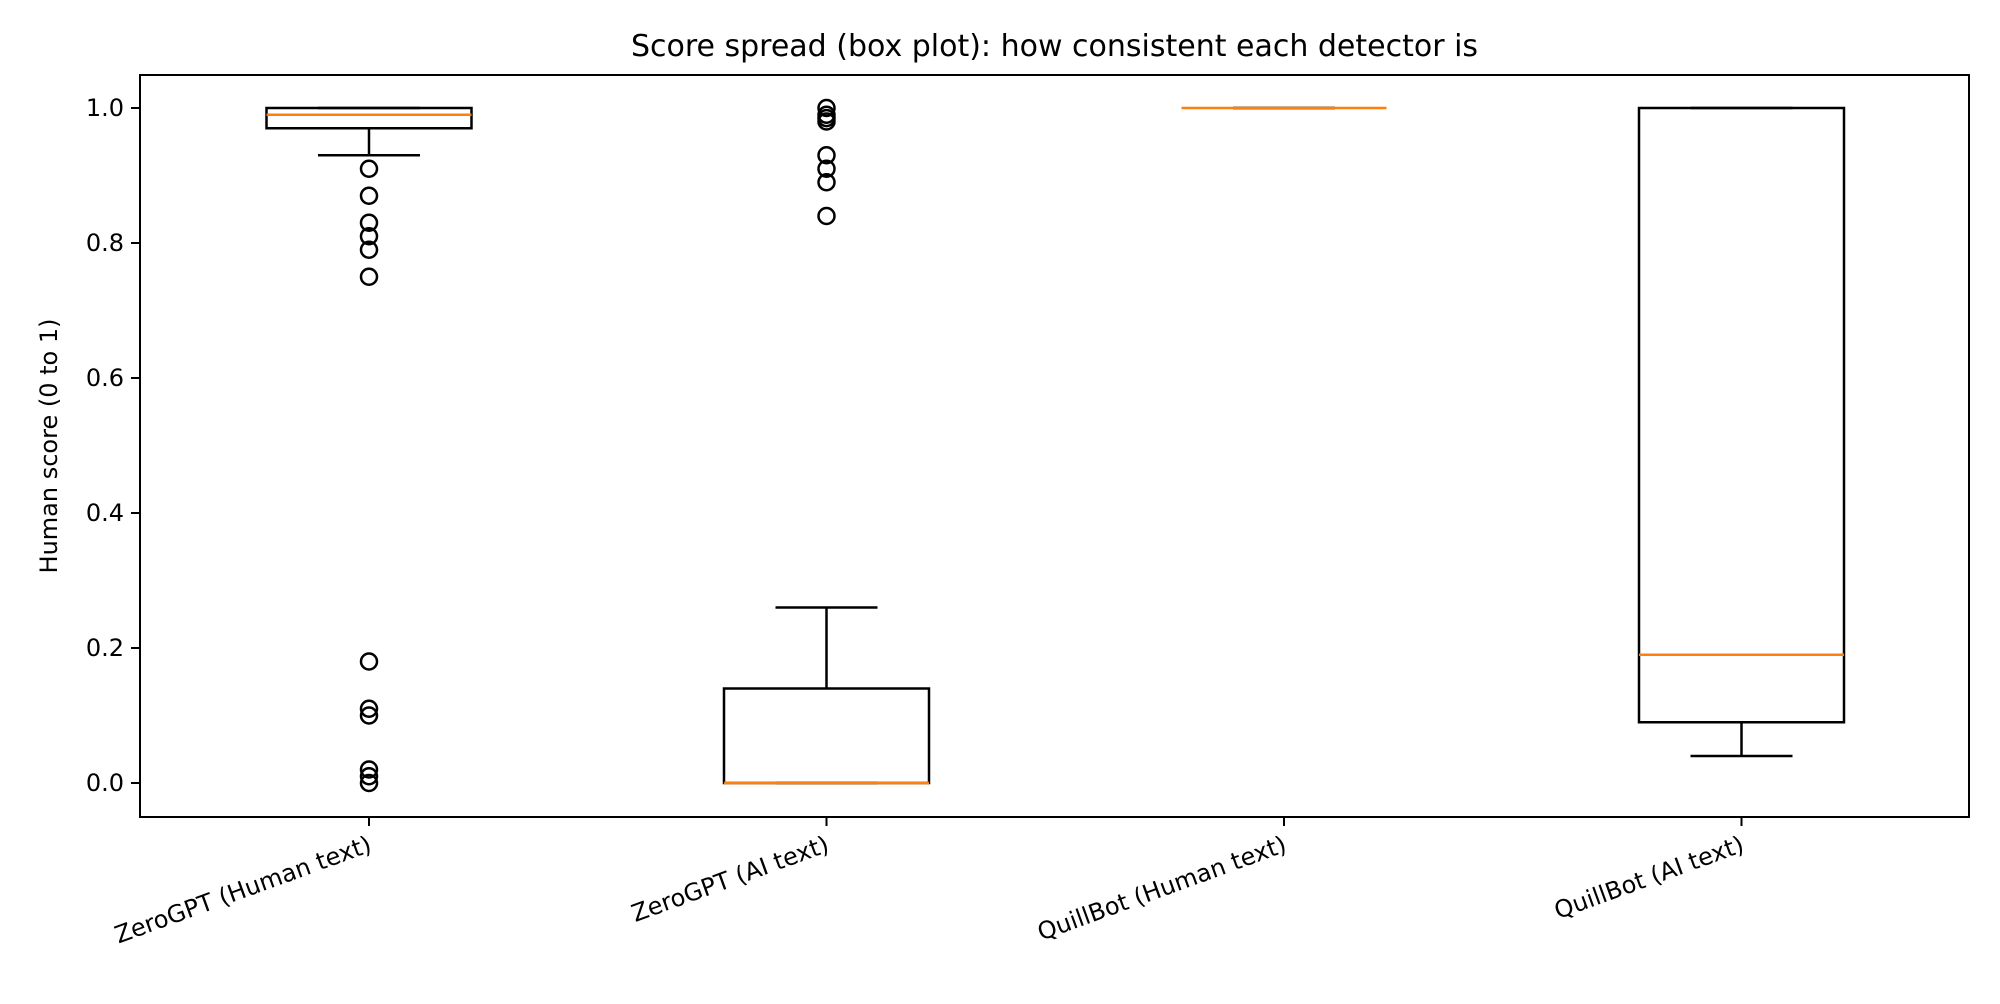  What do you see at coordinates (105, 648) in the screenshot?
I see `y-tick-label: 0.2` at bounding box center [105, 648].